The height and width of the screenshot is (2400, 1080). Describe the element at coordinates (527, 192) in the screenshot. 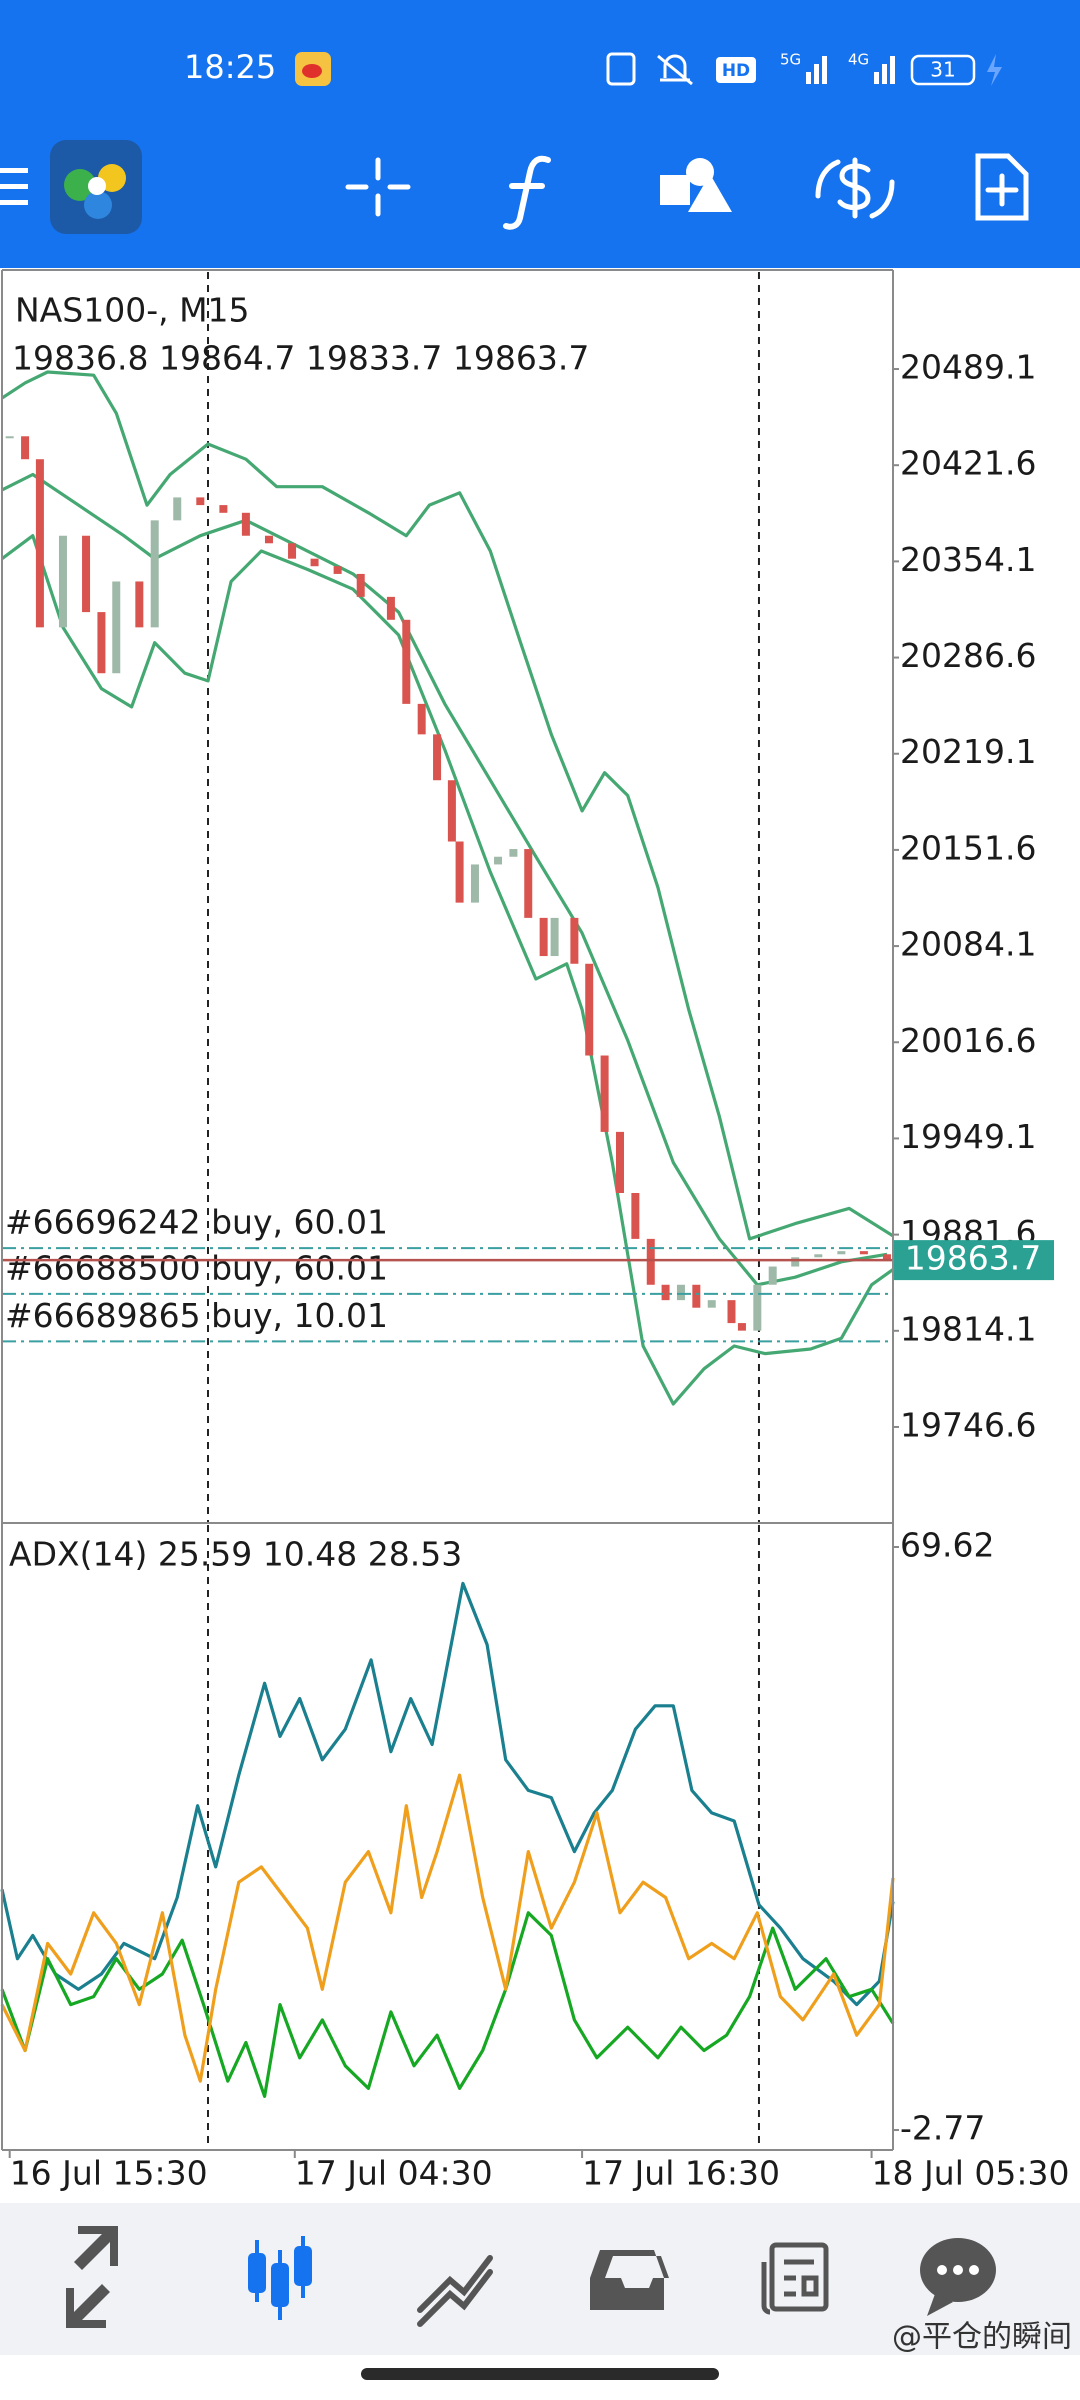

I see `indicators-button` at that location.